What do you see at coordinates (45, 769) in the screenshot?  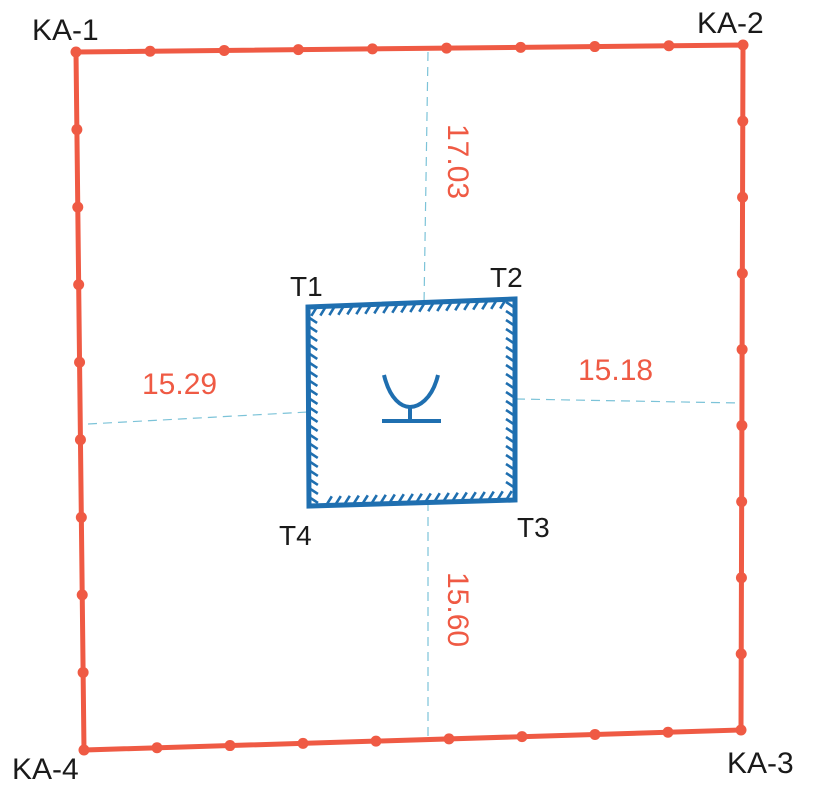 I see `corner-label-ka4: KA-4` at bounding box center [45, 769].